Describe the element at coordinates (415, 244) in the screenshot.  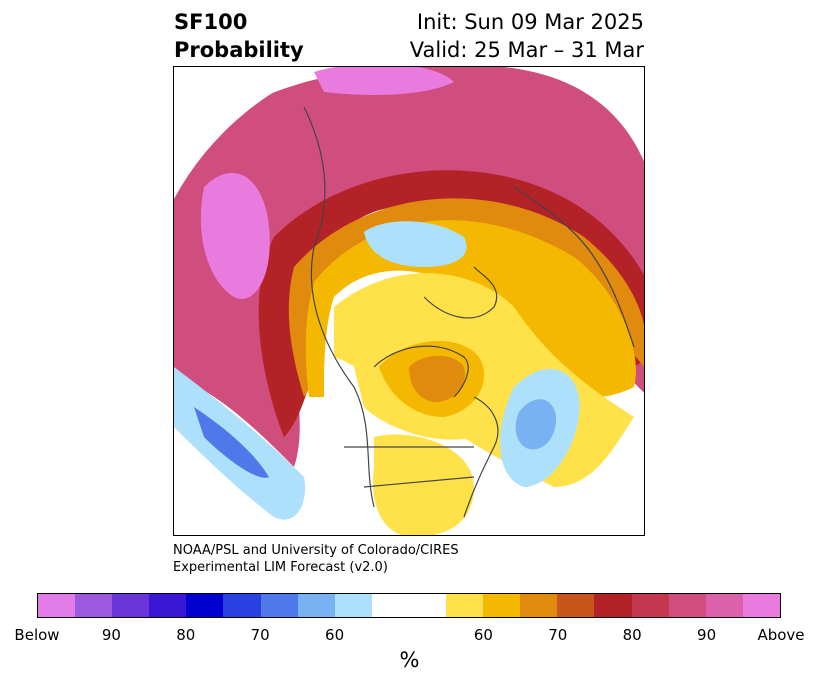
I see `below-arctic-region` at that location.